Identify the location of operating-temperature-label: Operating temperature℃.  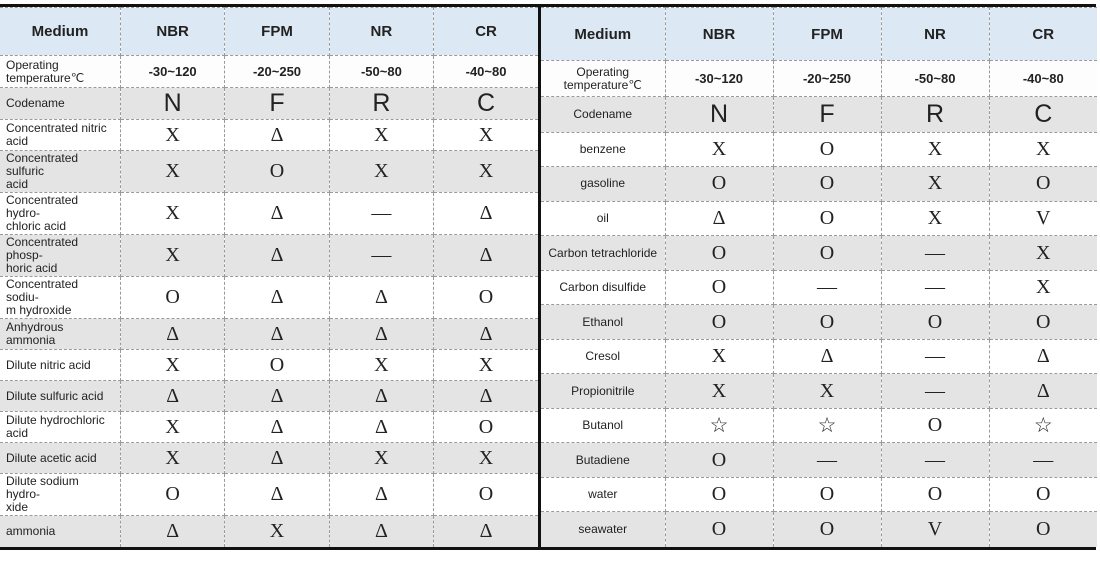
(603, 79).